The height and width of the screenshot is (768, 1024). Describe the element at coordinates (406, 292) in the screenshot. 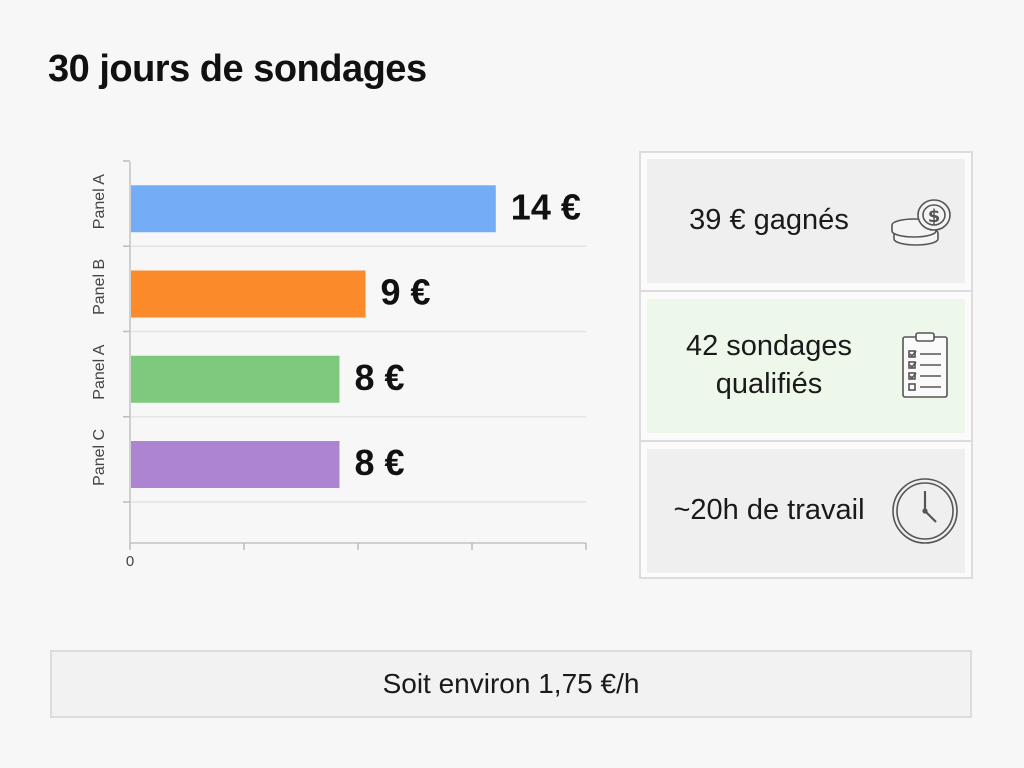

I see `value-label: 9 €` at that location.